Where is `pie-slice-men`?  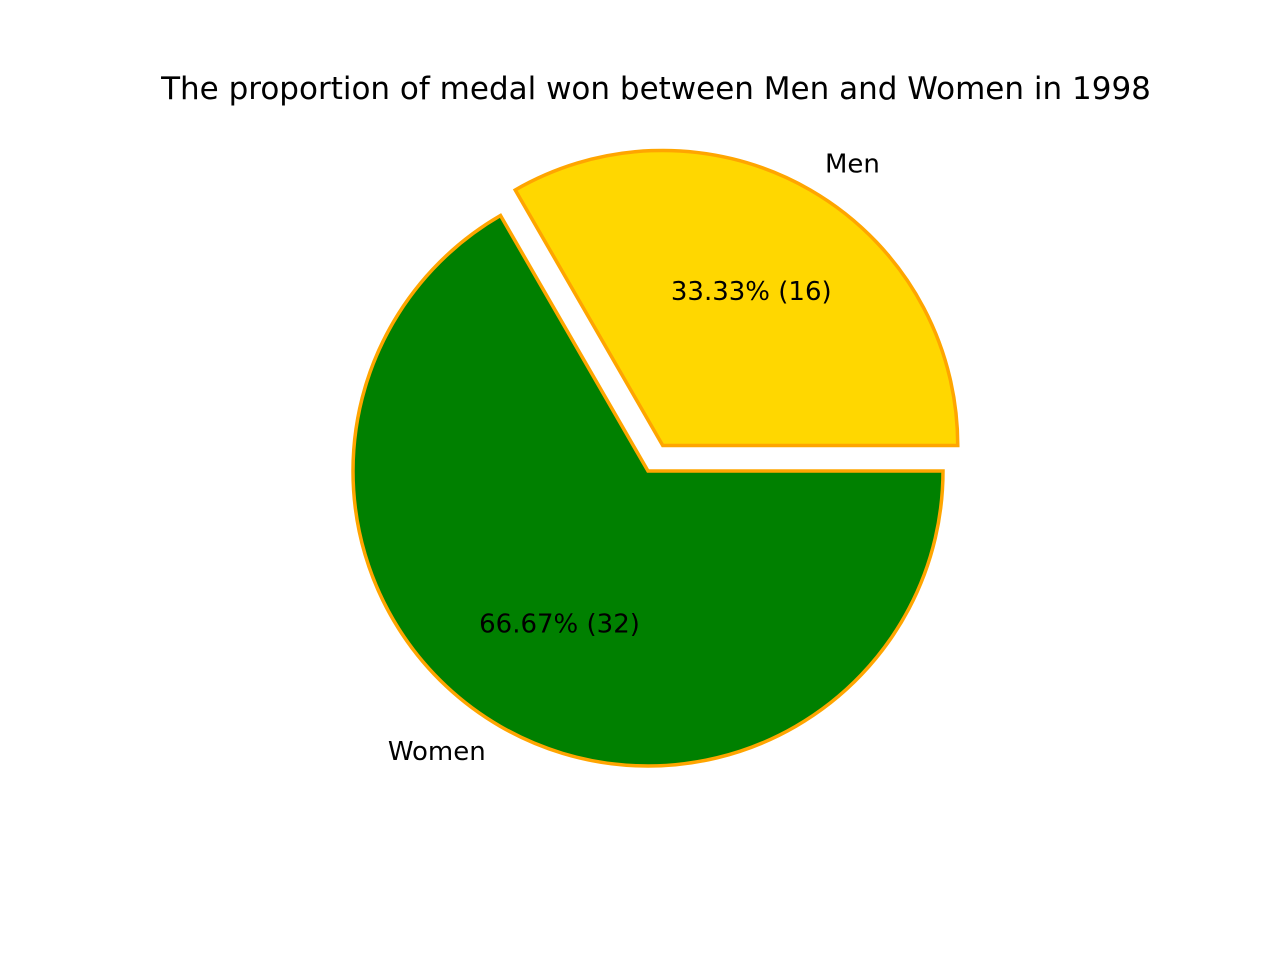
pie-slice-men is located at coordinates (736, 298).